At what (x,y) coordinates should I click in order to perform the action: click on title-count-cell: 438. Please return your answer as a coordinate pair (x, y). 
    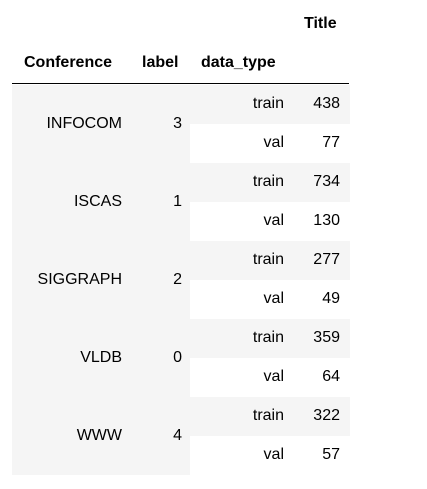
    Looking at the image, I should click on (326, 103).